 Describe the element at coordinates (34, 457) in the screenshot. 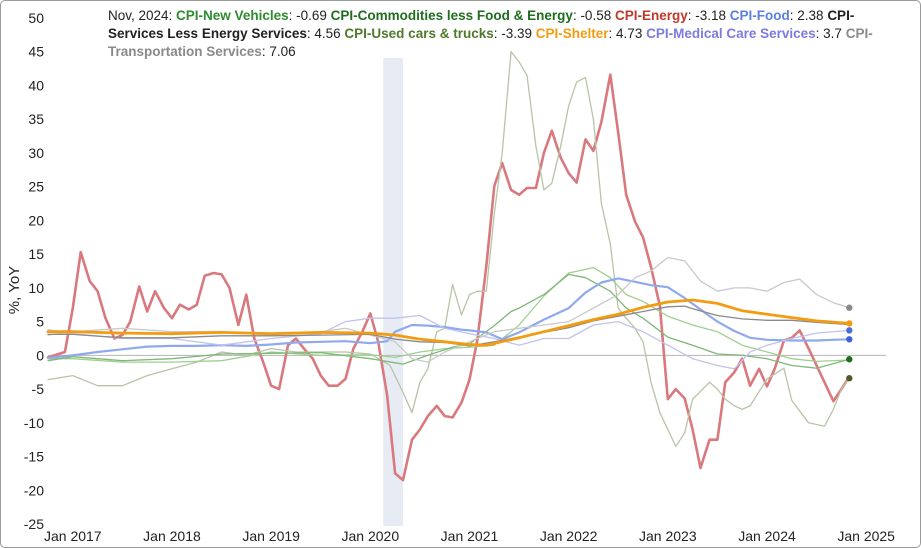

I see `y-tick-label: -15` at that location.